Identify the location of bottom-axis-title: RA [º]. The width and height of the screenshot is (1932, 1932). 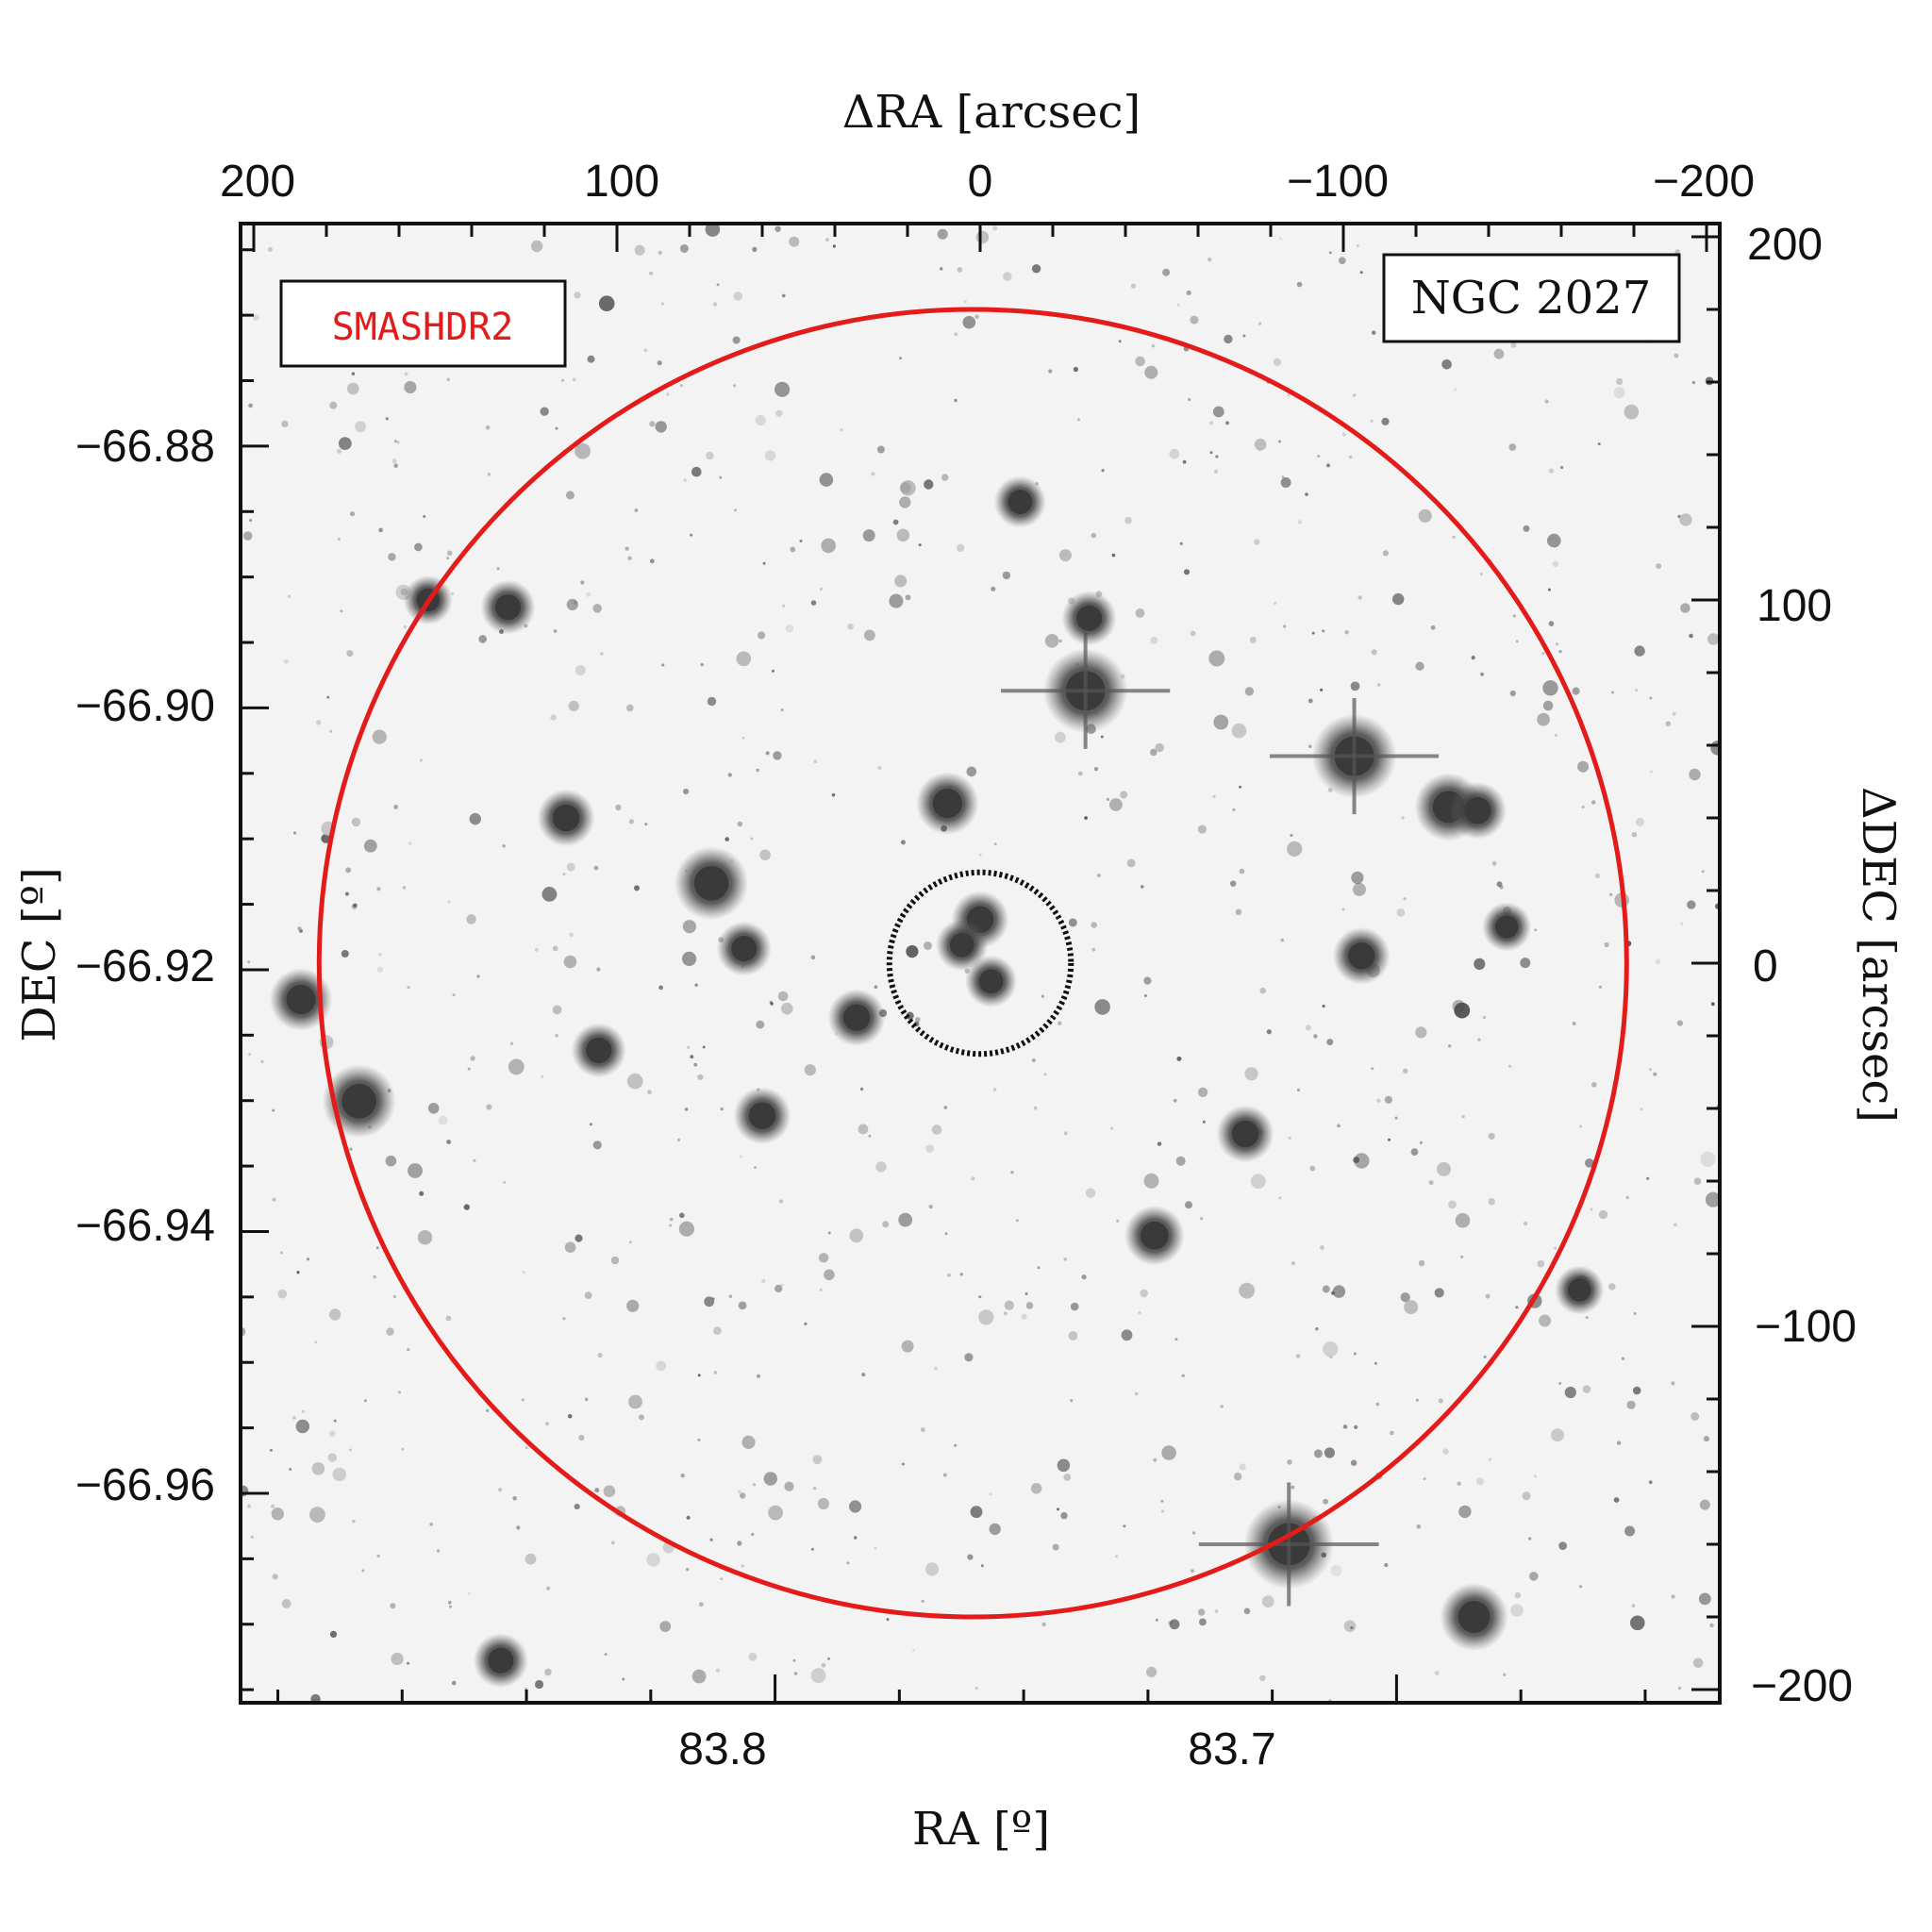
(981, 1829).